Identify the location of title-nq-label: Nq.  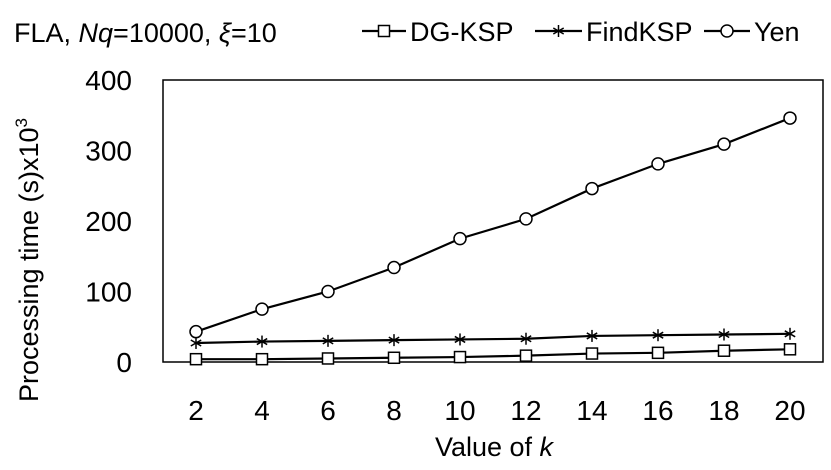
(96, 33).